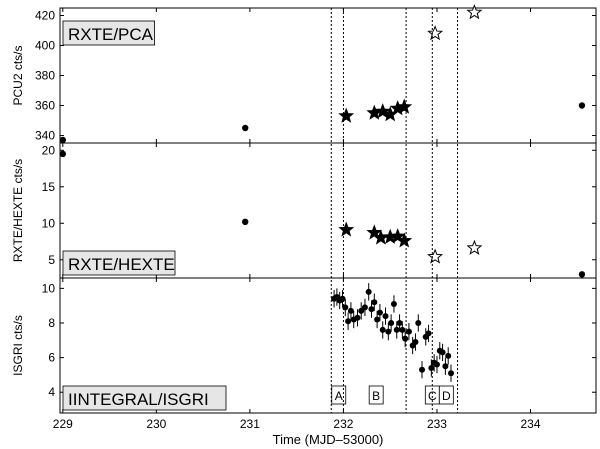  What do you see at coordinates (250, 424) in the screenshot?
I see `x-tick-label: 231` at bounding box center [250, 424].